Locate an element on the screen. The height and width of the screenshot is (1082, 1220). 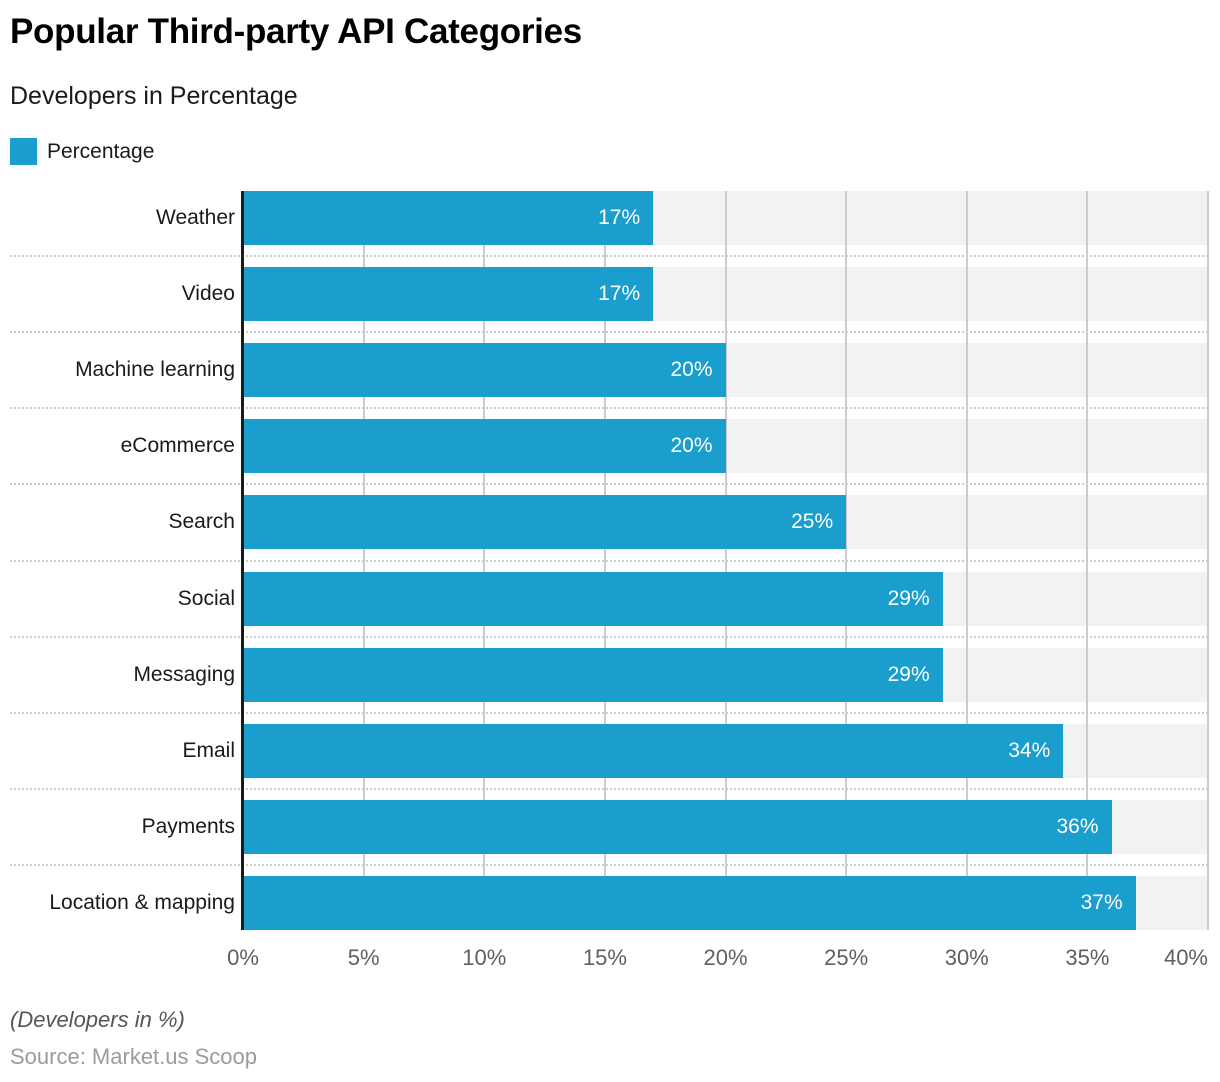
category-label: Video is located at coordinates (208, 294).